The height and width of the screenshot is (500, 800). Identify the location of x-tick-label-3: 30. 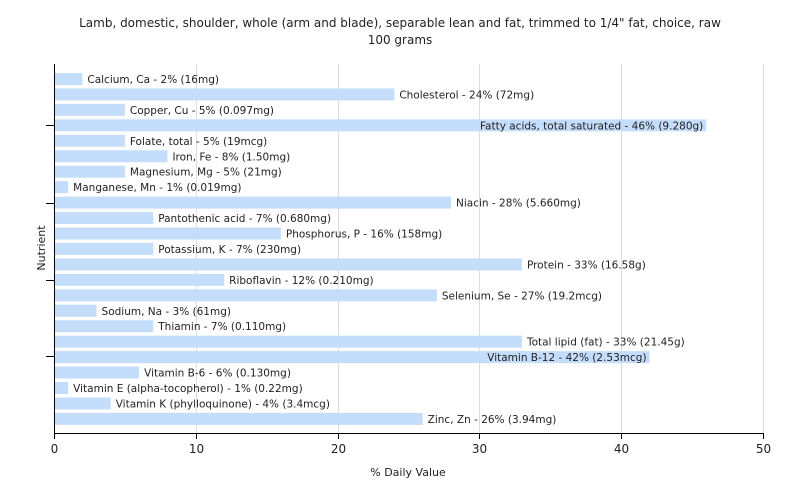
(479, 449).